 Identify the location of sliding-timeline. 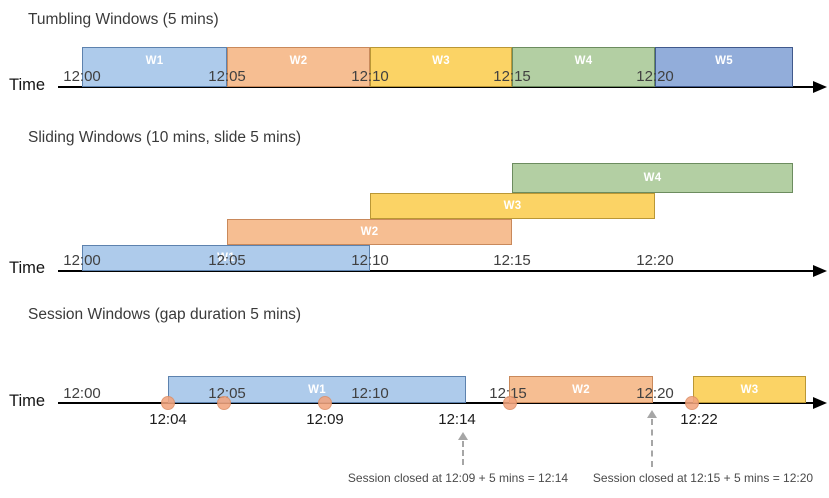
(435, 271).